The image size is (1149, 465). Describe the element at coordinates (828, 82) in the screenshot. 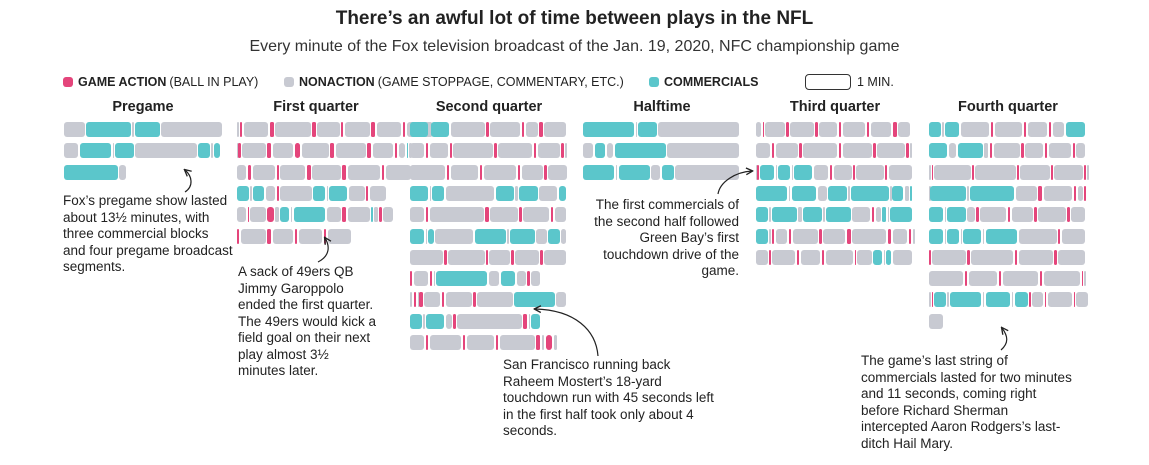

I see `legend-minute-box` at that location.